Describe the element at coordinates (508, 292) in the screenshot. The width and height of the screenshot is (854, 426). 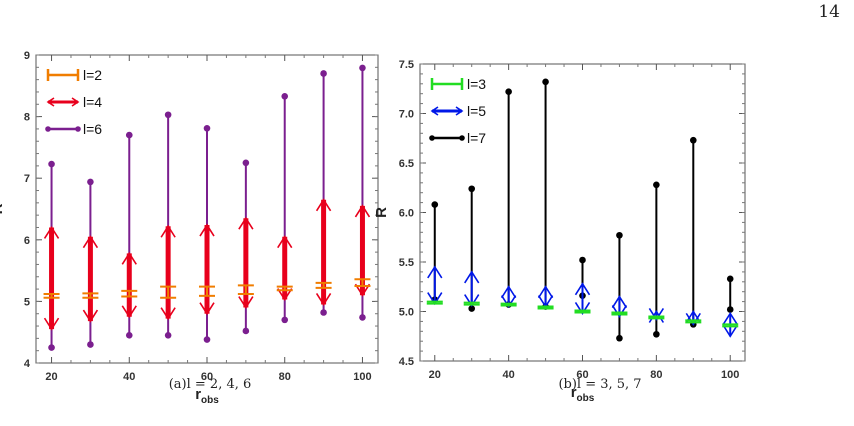
I see `chart1-l=5-cap-high-2` at that location.